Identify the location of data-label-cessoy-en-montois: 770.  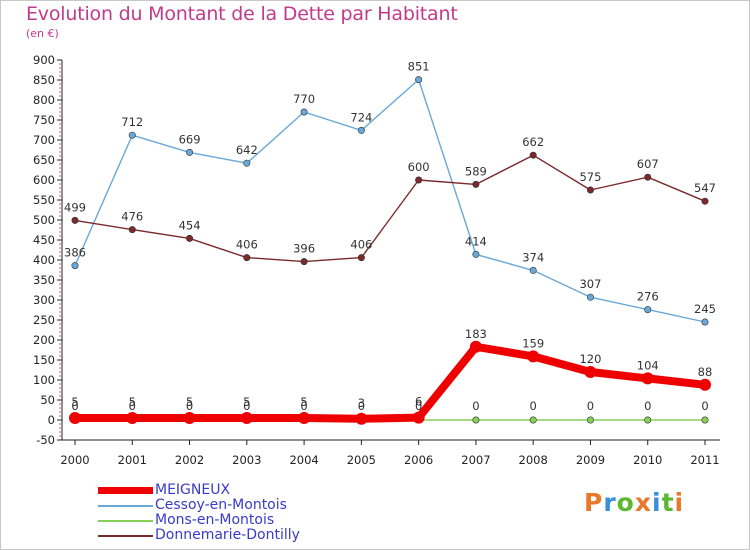
(304, 99).